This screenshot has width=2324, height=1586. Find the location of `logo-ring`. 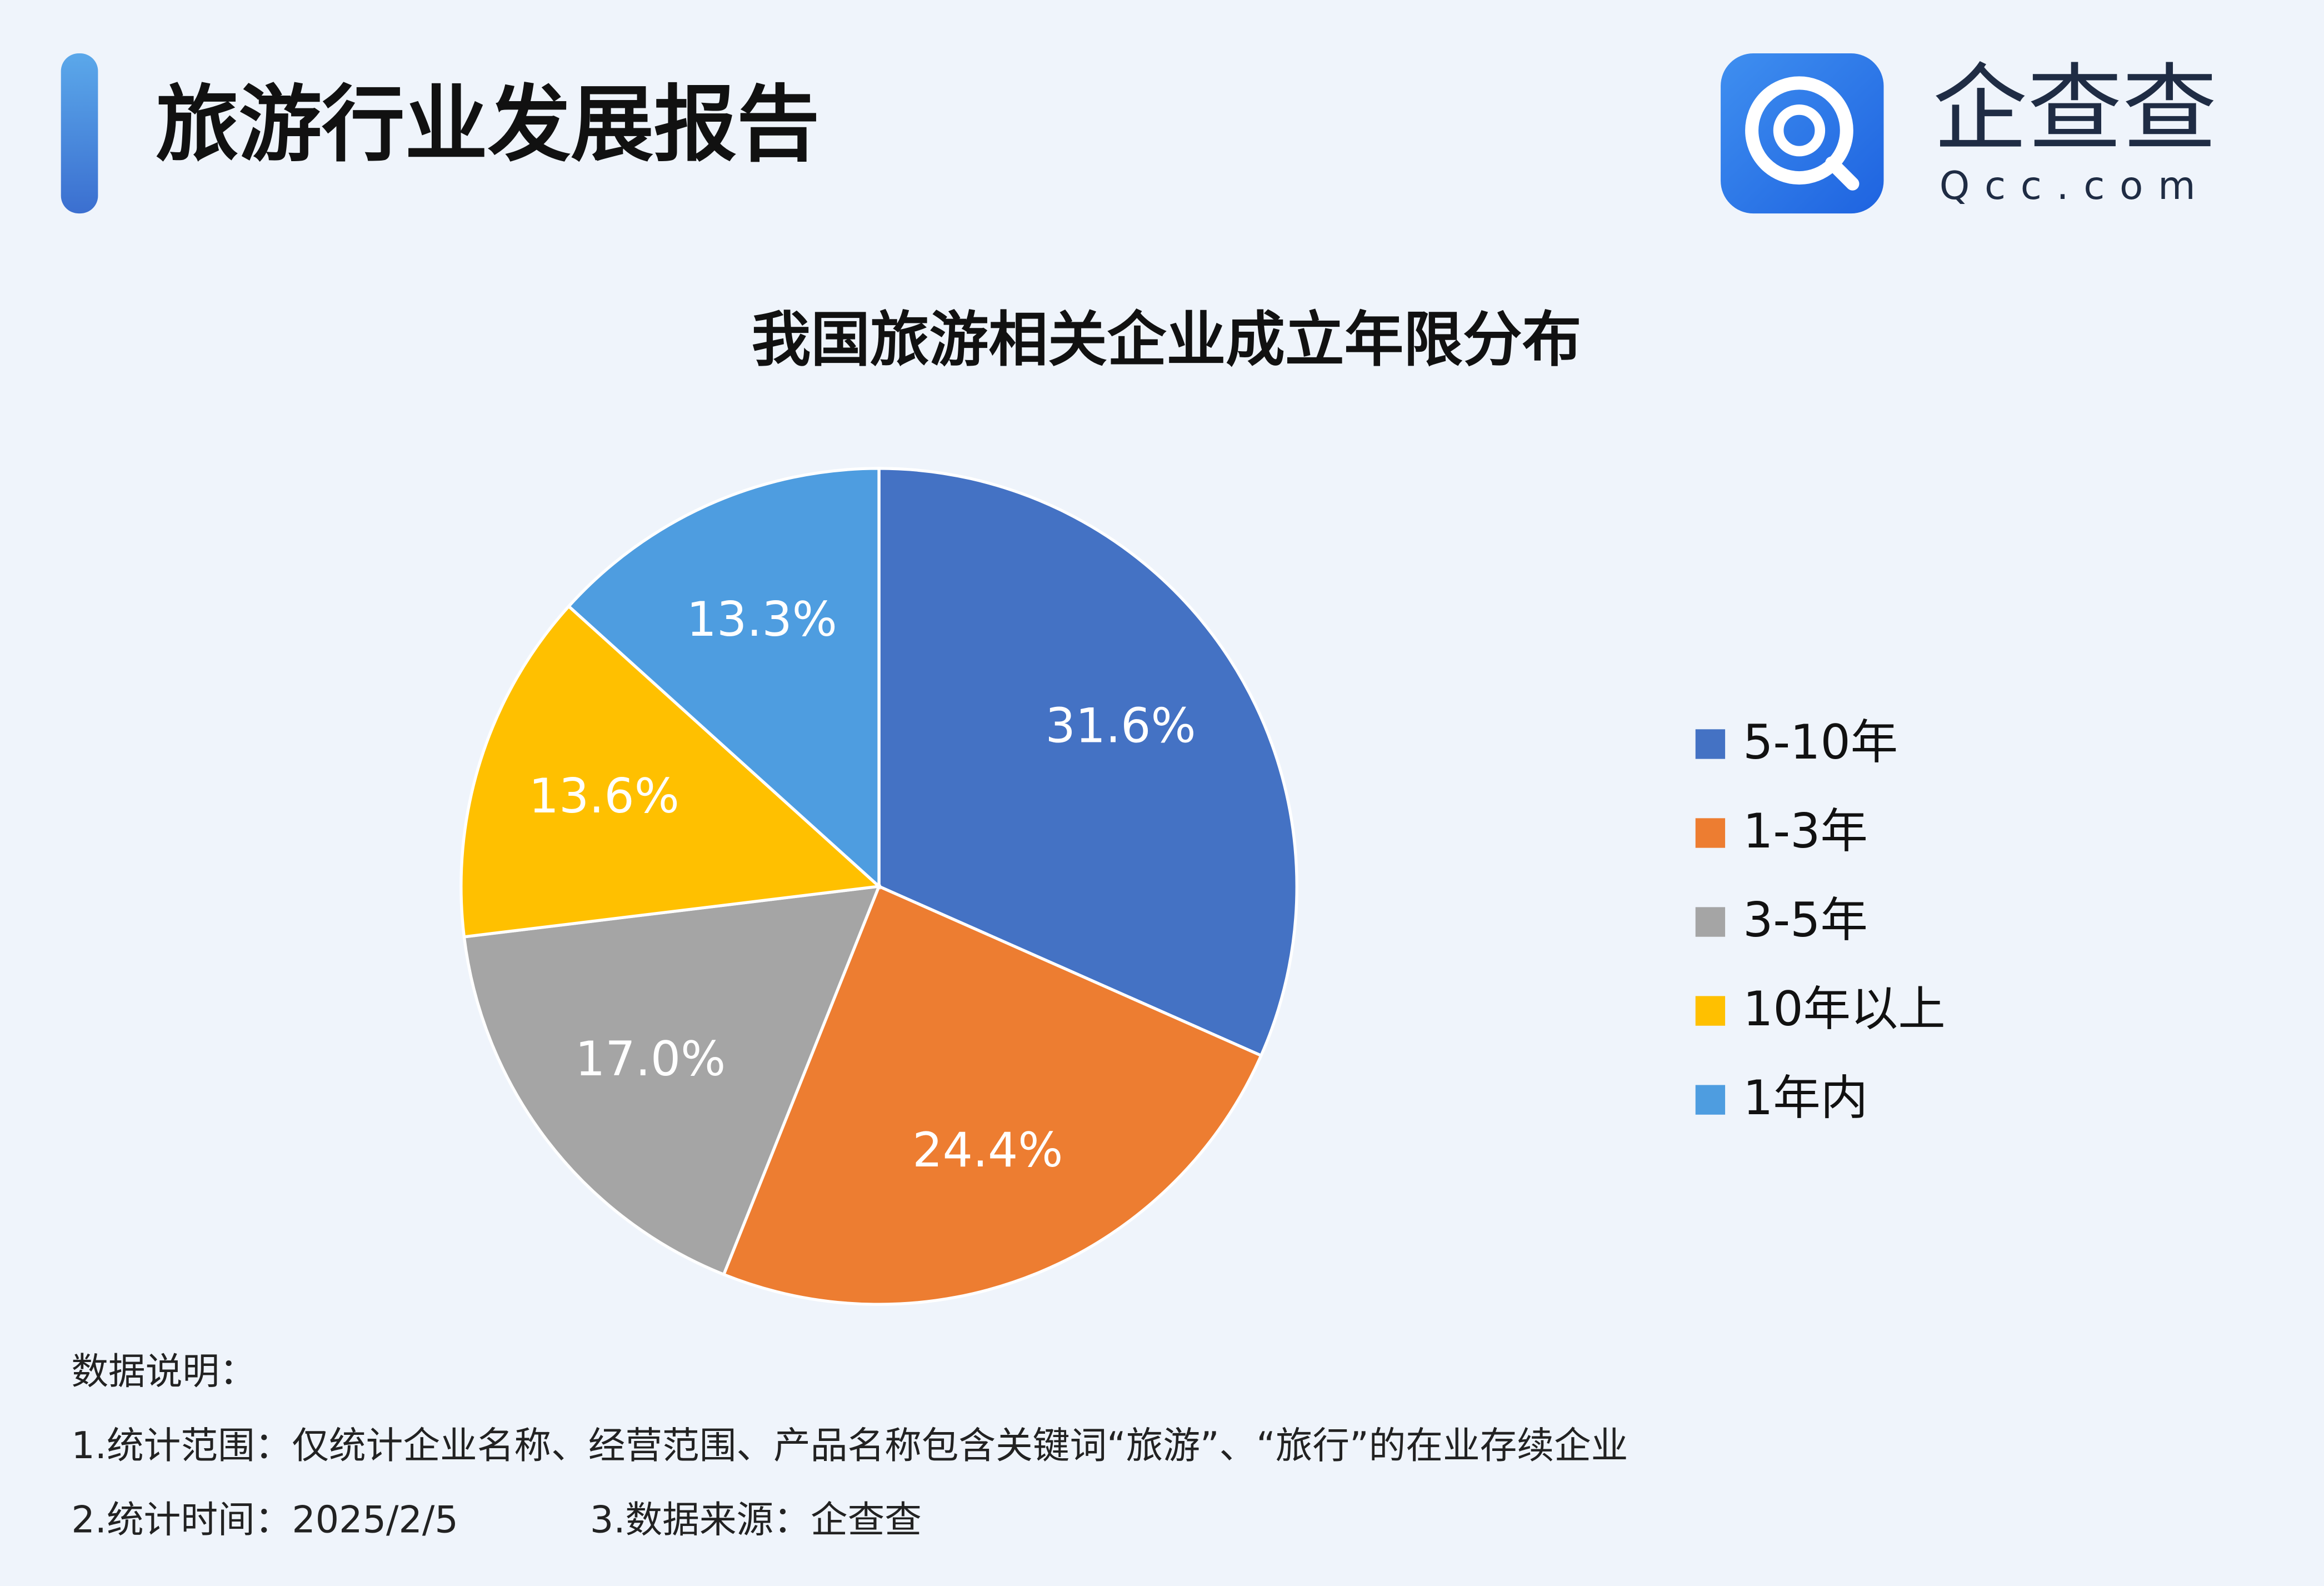

logo-ring is located at coordinates (1799, 130).